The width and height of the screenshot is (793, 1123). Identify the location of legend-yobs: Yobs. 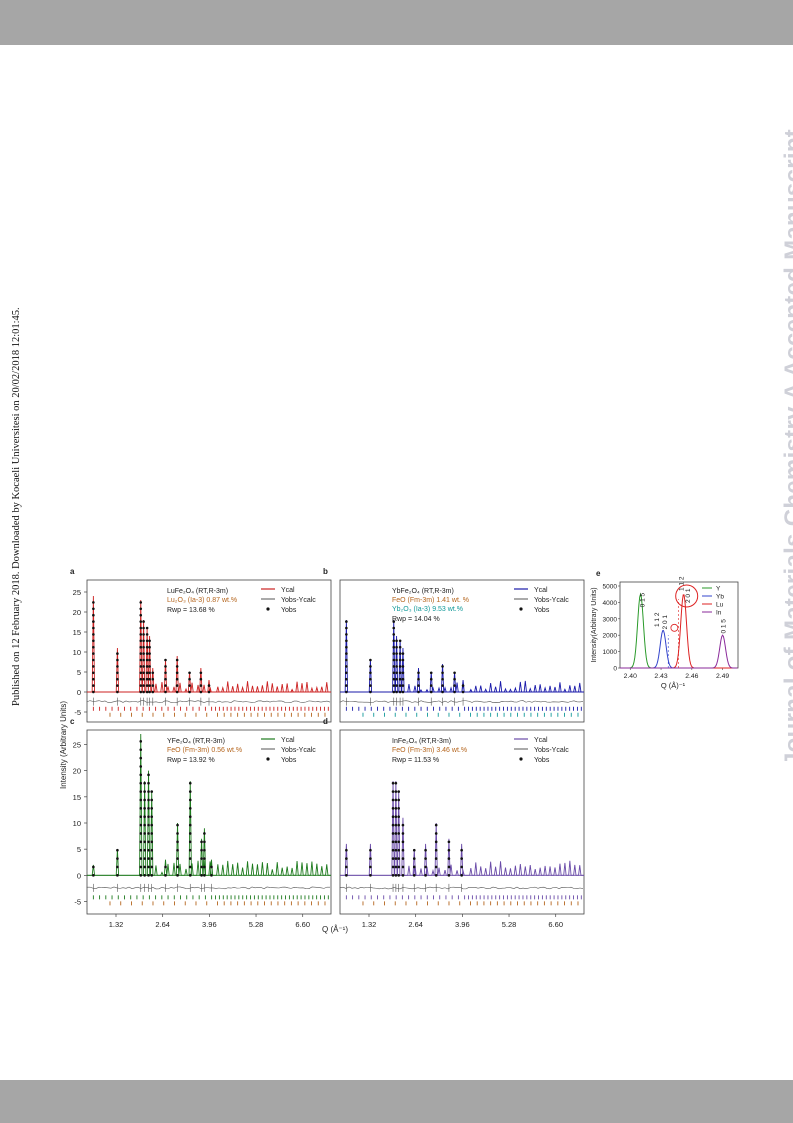
(542, 610).